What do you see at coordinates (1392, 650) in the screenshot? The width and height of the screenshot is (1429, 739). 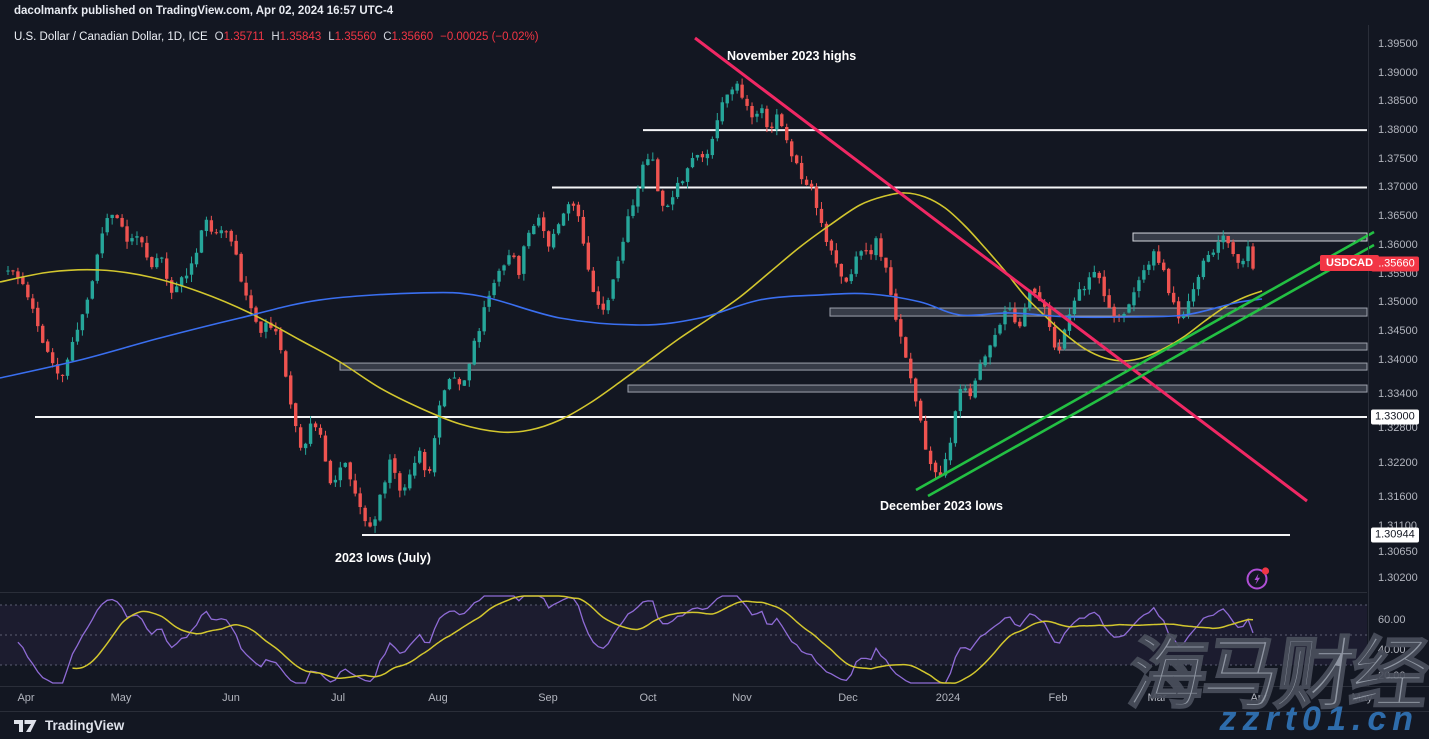 I see `rsi-axis-label: 40.00` at bounding box center [1392, 650].